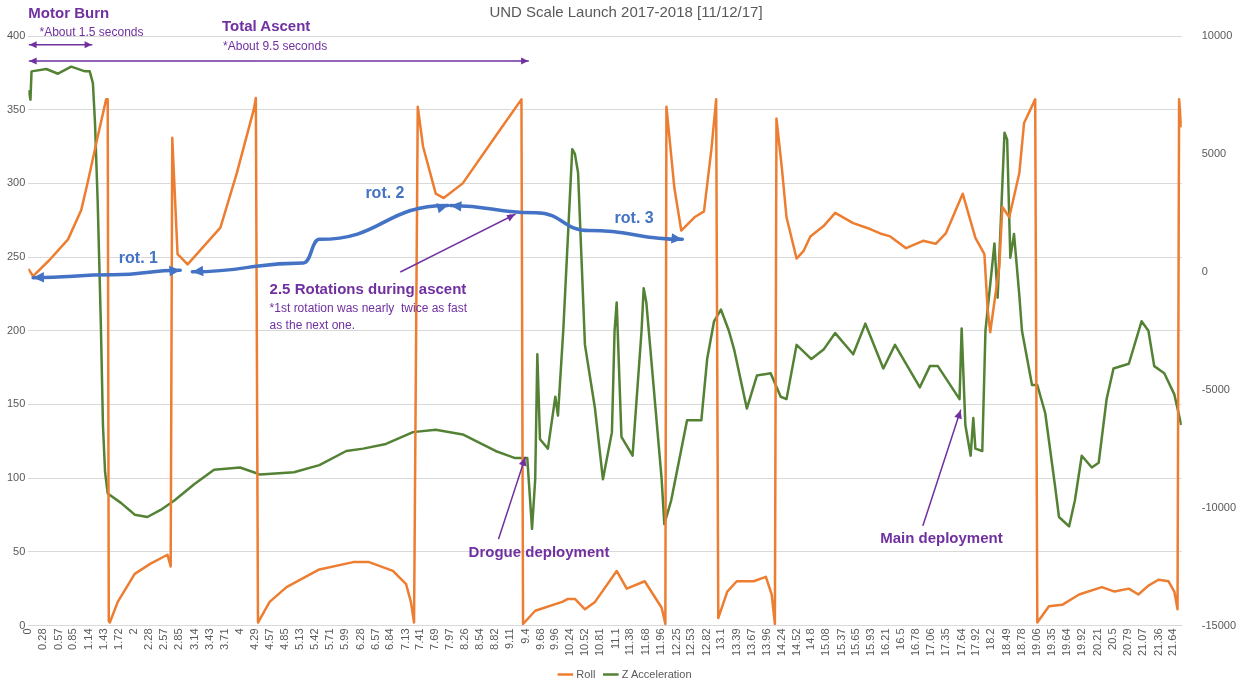 The height and width of the screenshot is (690, 1252). Describe the element at coordinates (16, 403) in the screenshot. I see `y-tick-label: 150` at that location.